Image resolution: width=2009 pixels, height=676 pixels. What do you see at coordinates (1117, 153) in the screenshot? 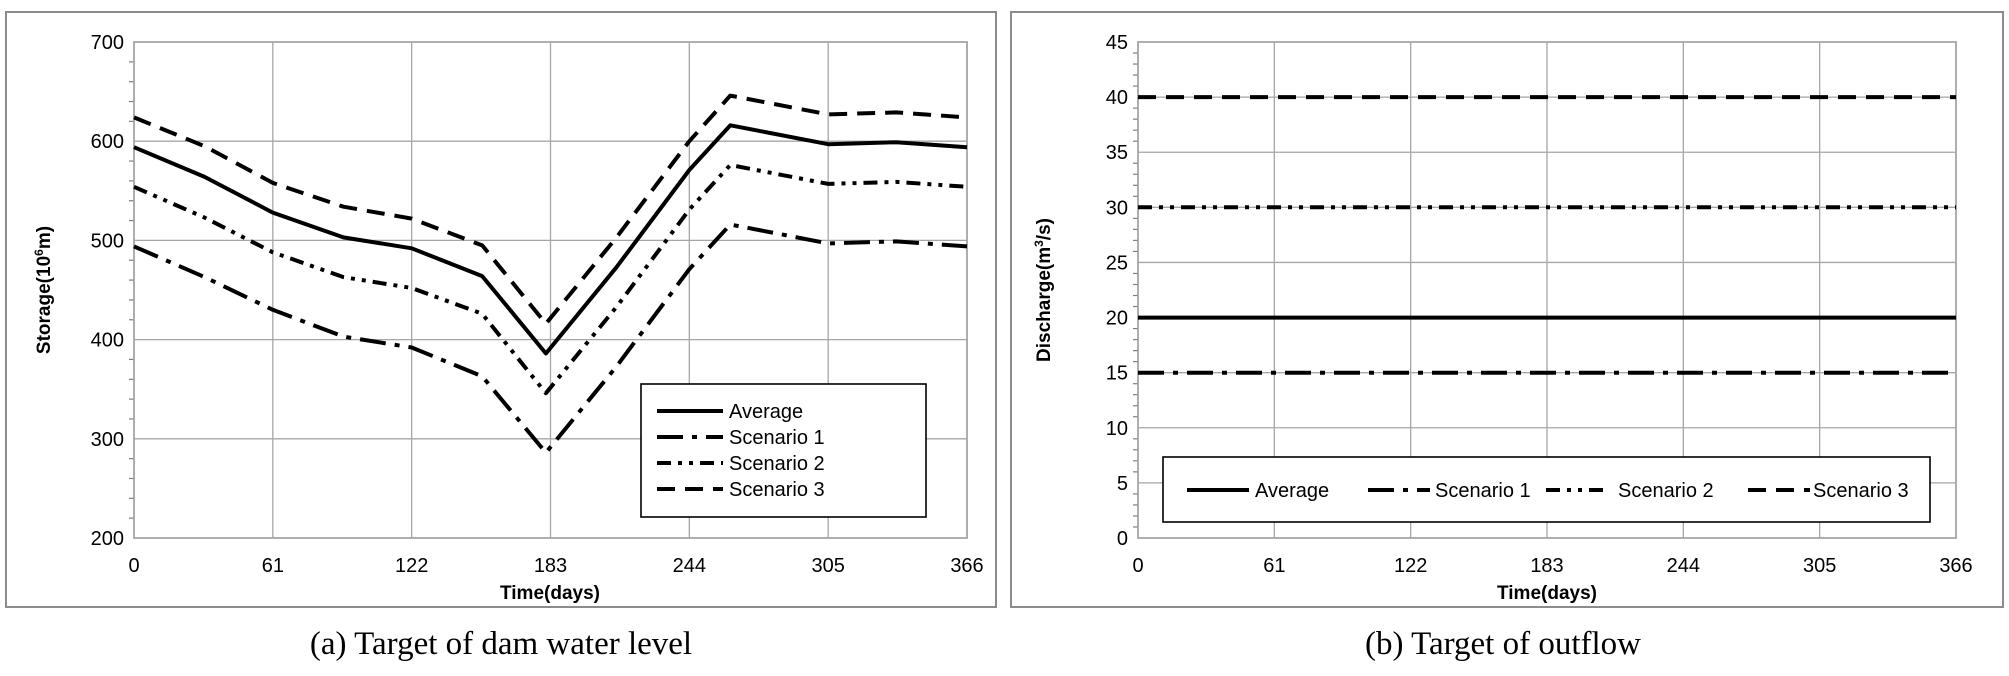
I see `y-tick-label: 35` at bounding box center [1117, 153].